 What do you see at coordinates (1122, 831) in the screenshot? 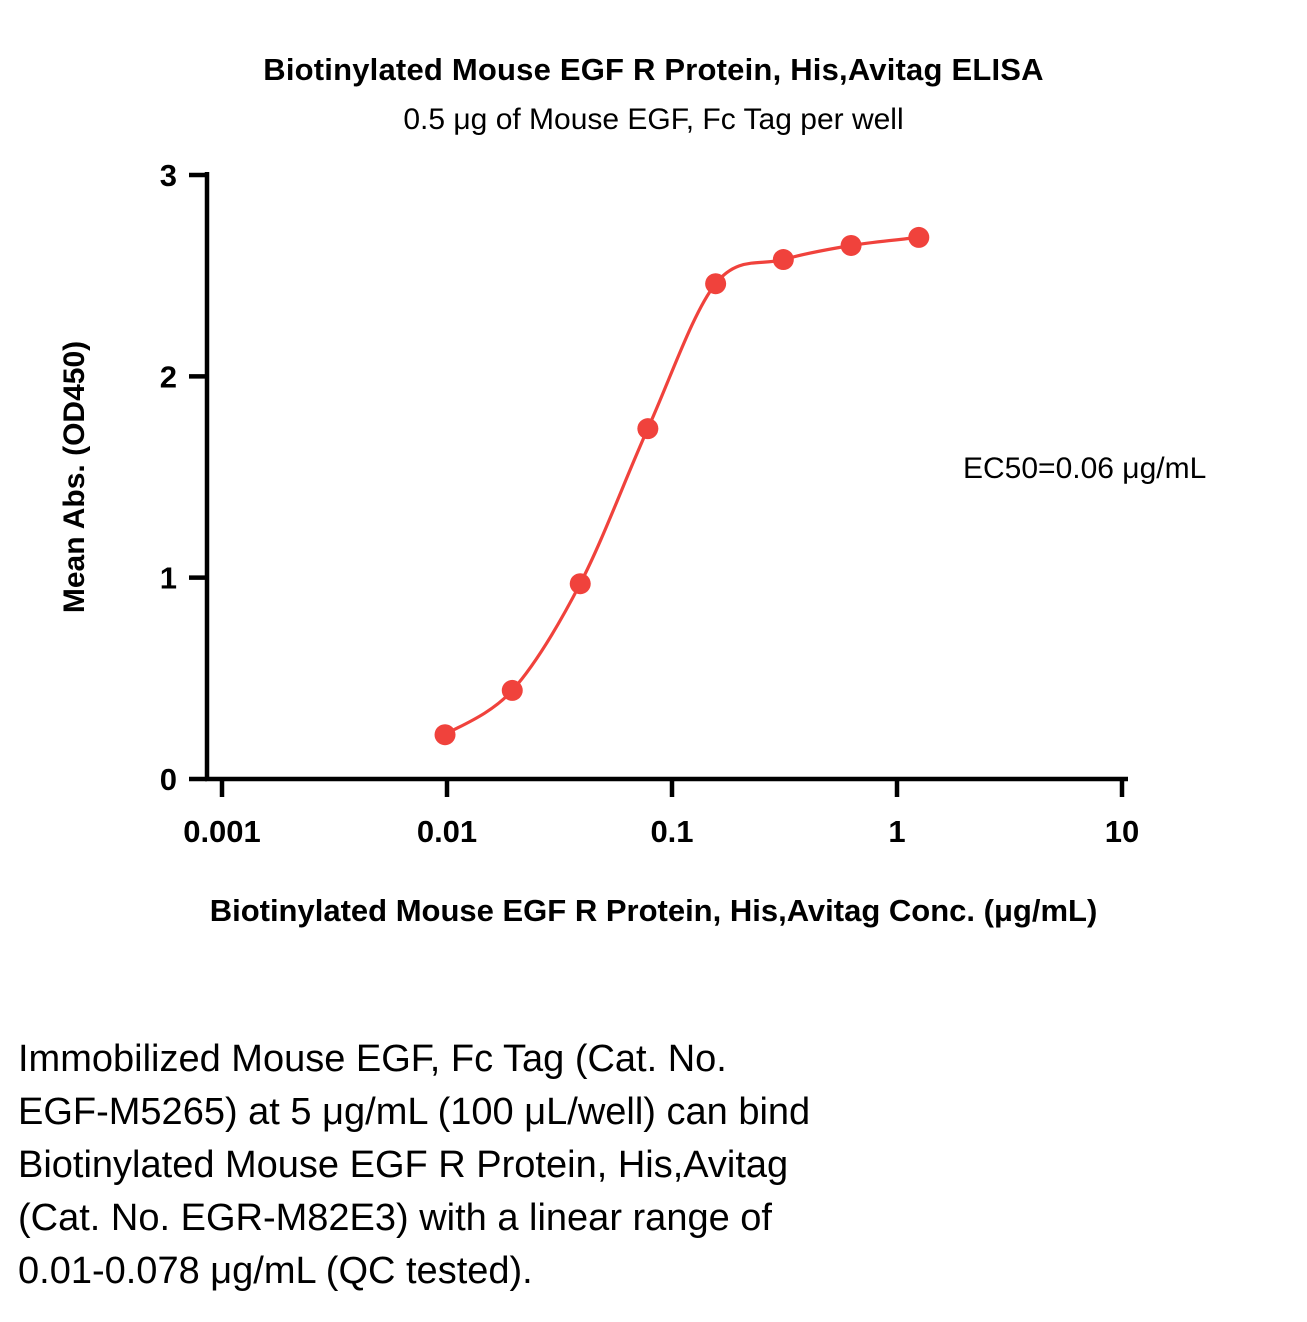
I see `svg-text: 10` at bounding box center [1122, 831].